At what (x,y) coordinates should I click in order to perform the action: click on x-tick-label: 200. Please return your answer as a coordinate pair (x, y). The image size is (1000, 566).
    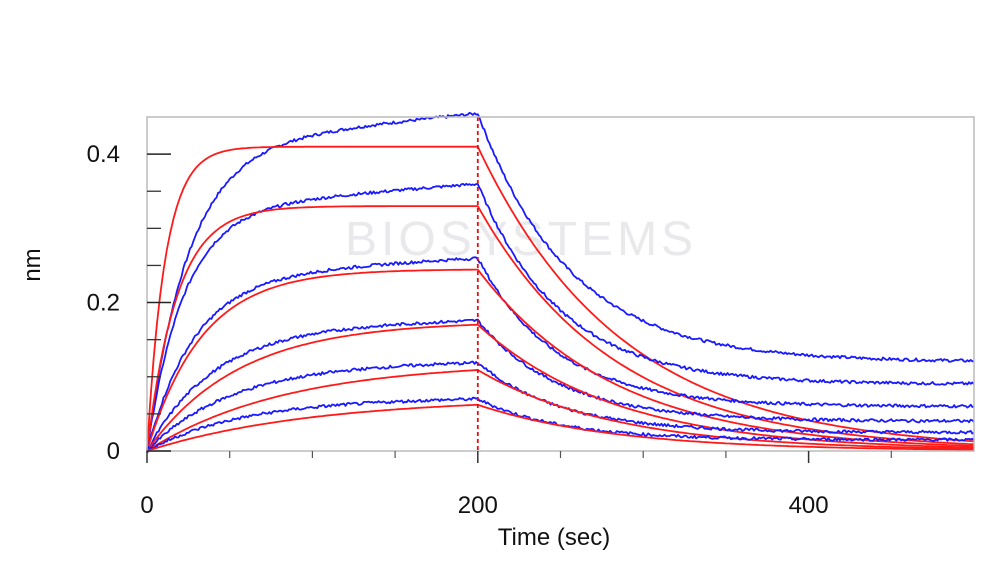
    Looking at the image, I should click on (478, 505).